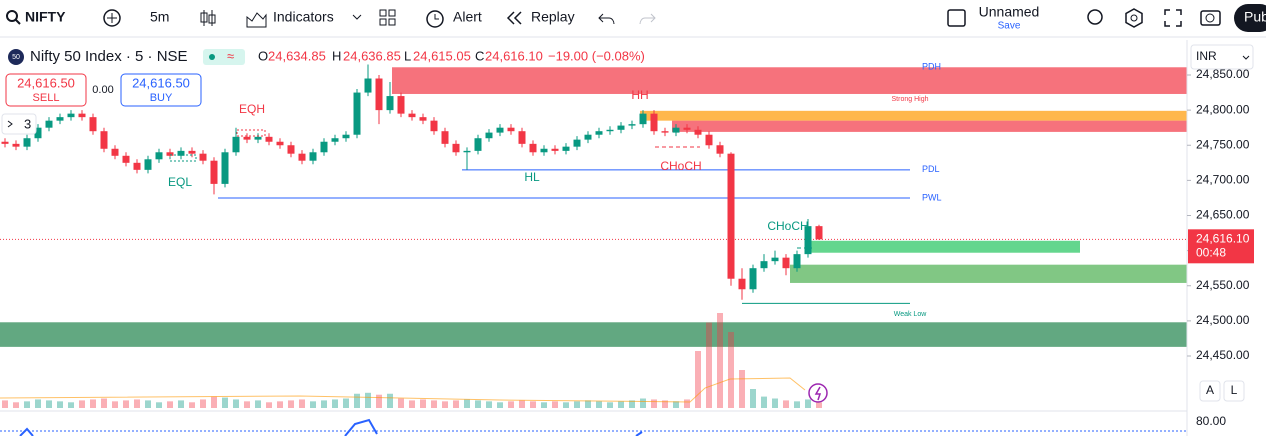 The image size is (1266, 441). What do you see at coordinates (161, 98) in the screenshot?
I see `buy: BUY` at bounding box center [161, 98].